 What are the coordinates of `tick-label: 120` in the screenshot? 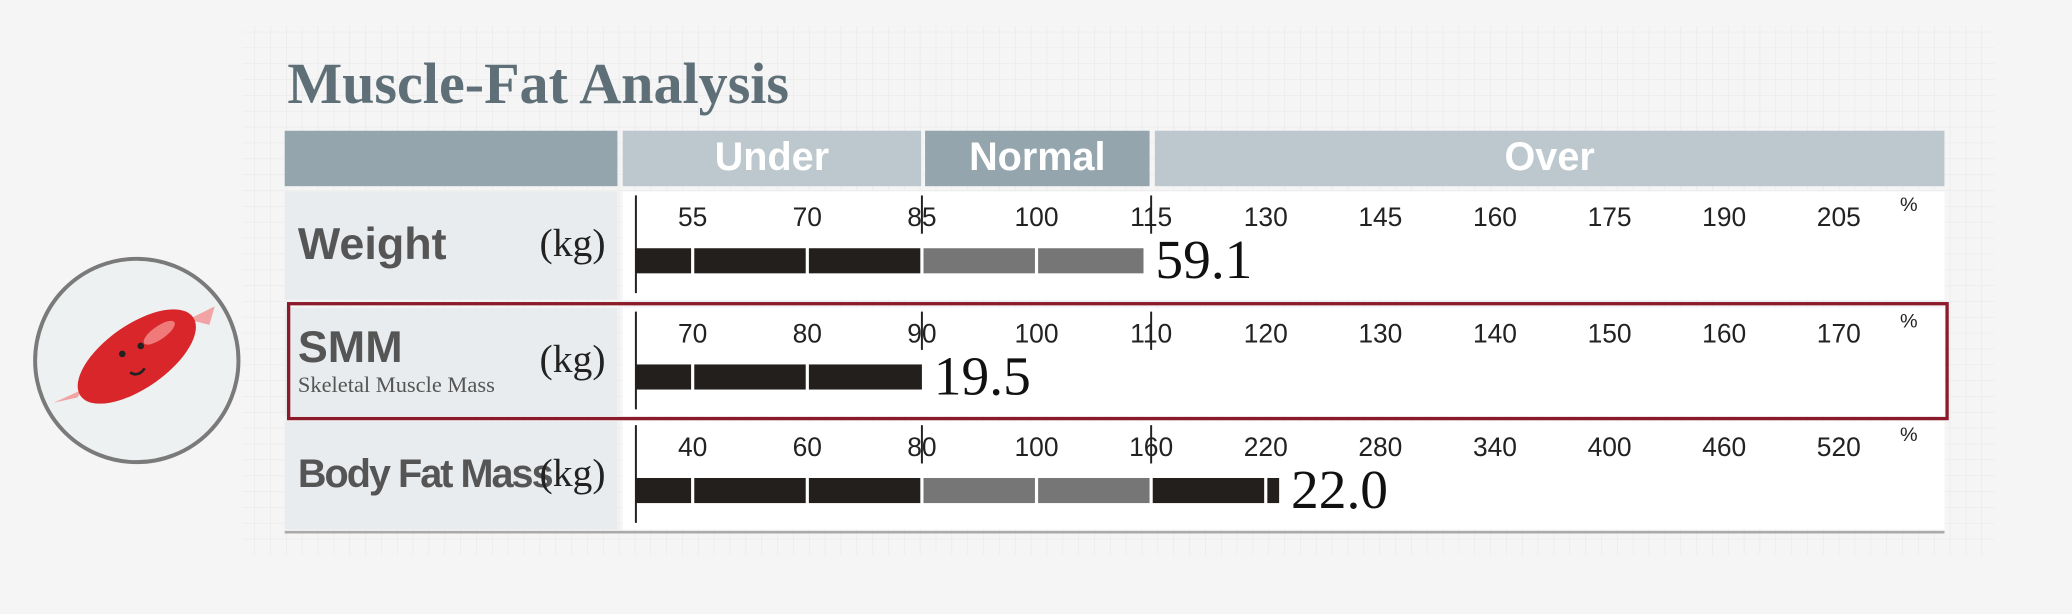 It's located at (1266, 333).